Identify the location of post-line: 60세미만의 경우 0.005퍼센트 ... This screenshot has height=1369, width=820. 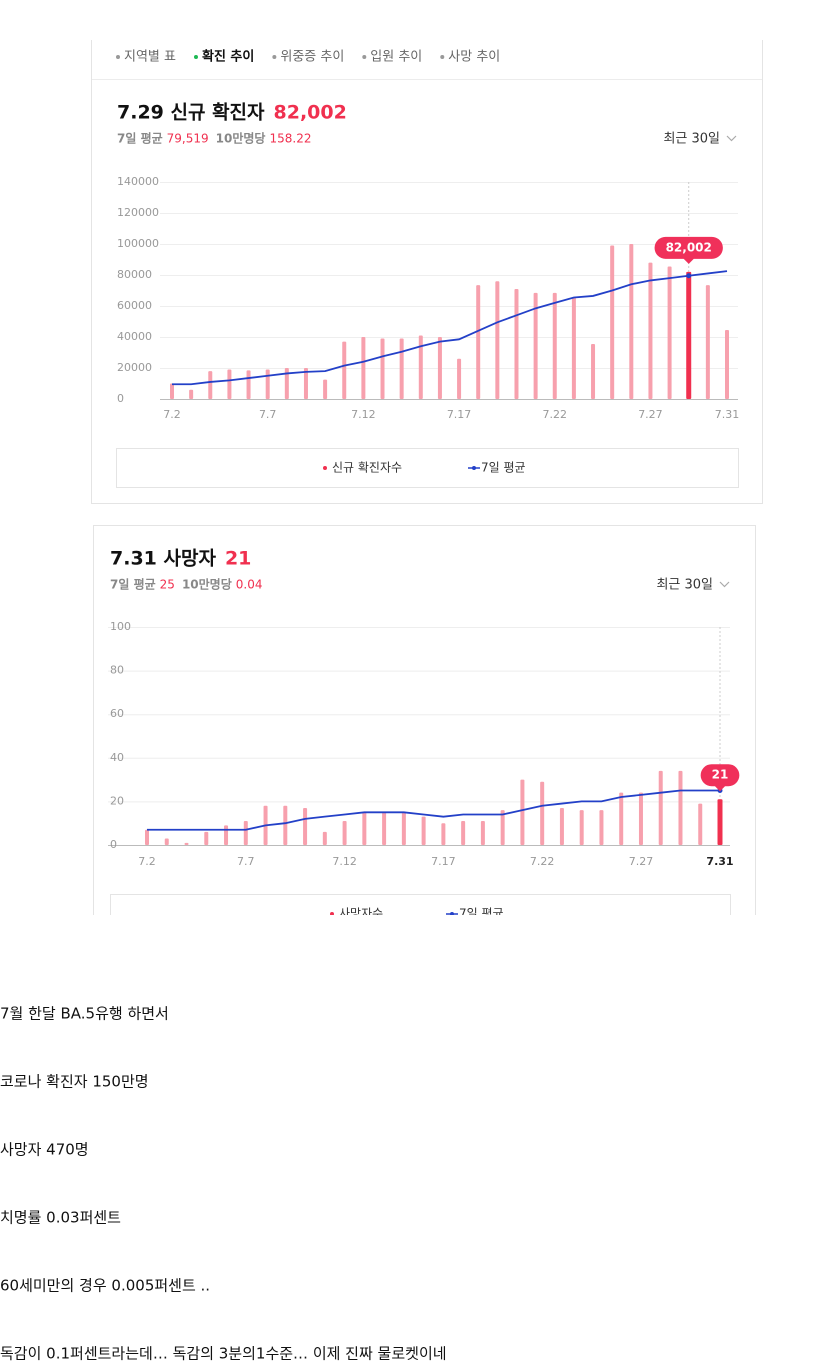
(105, 1286).